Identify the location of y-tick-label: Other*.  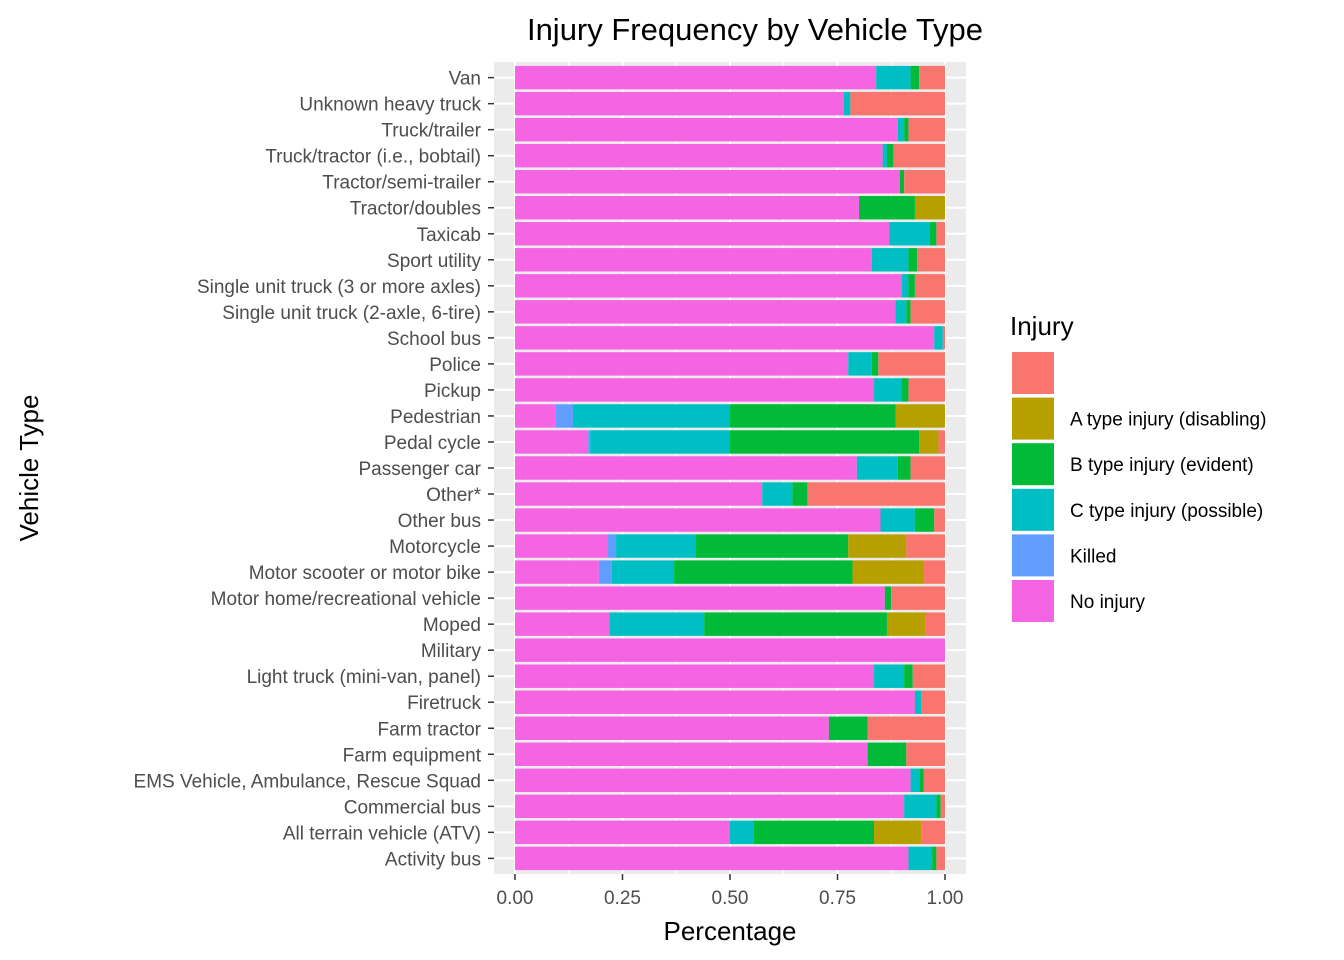
(454, 495).